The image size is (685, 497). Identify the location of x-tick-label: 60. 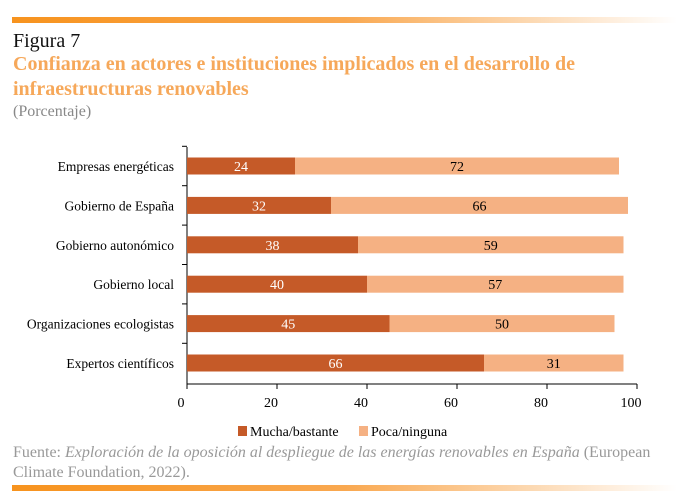
(451, 403).